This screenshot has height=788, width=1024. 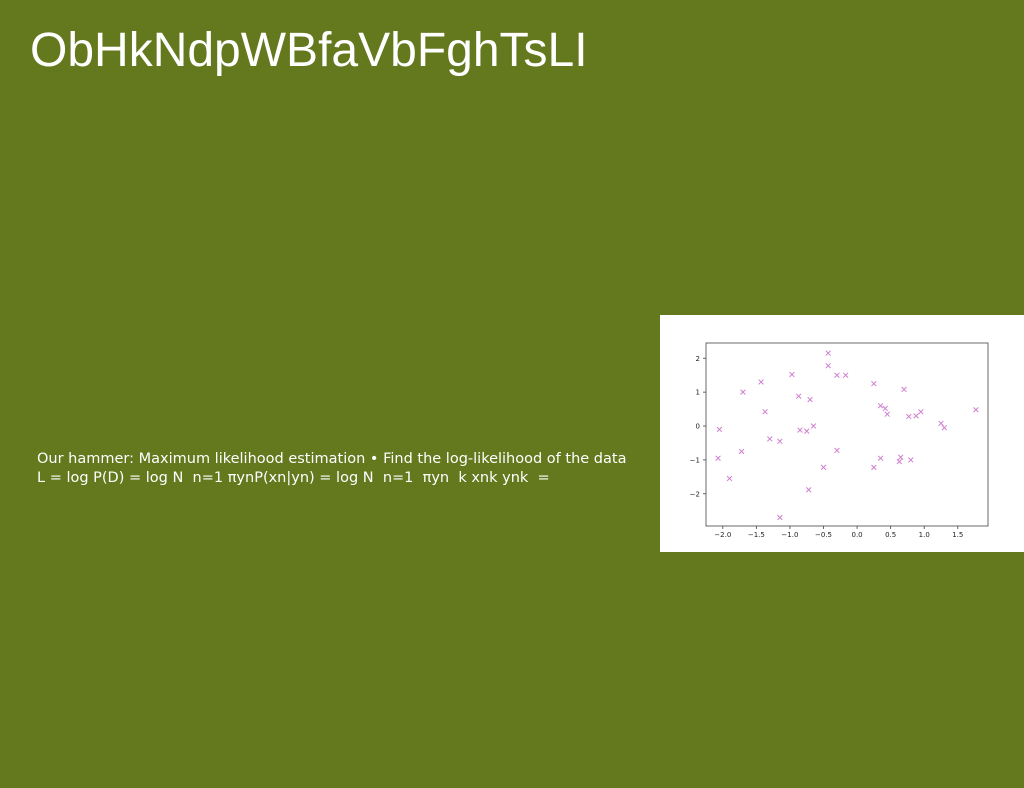 I want to click on scatter-plot: −2.0 −1.5 −1.0 −0.5 0.0 0.5 1.0 1.5 2 1 0 −1 −2, so click(x=839, y=440).